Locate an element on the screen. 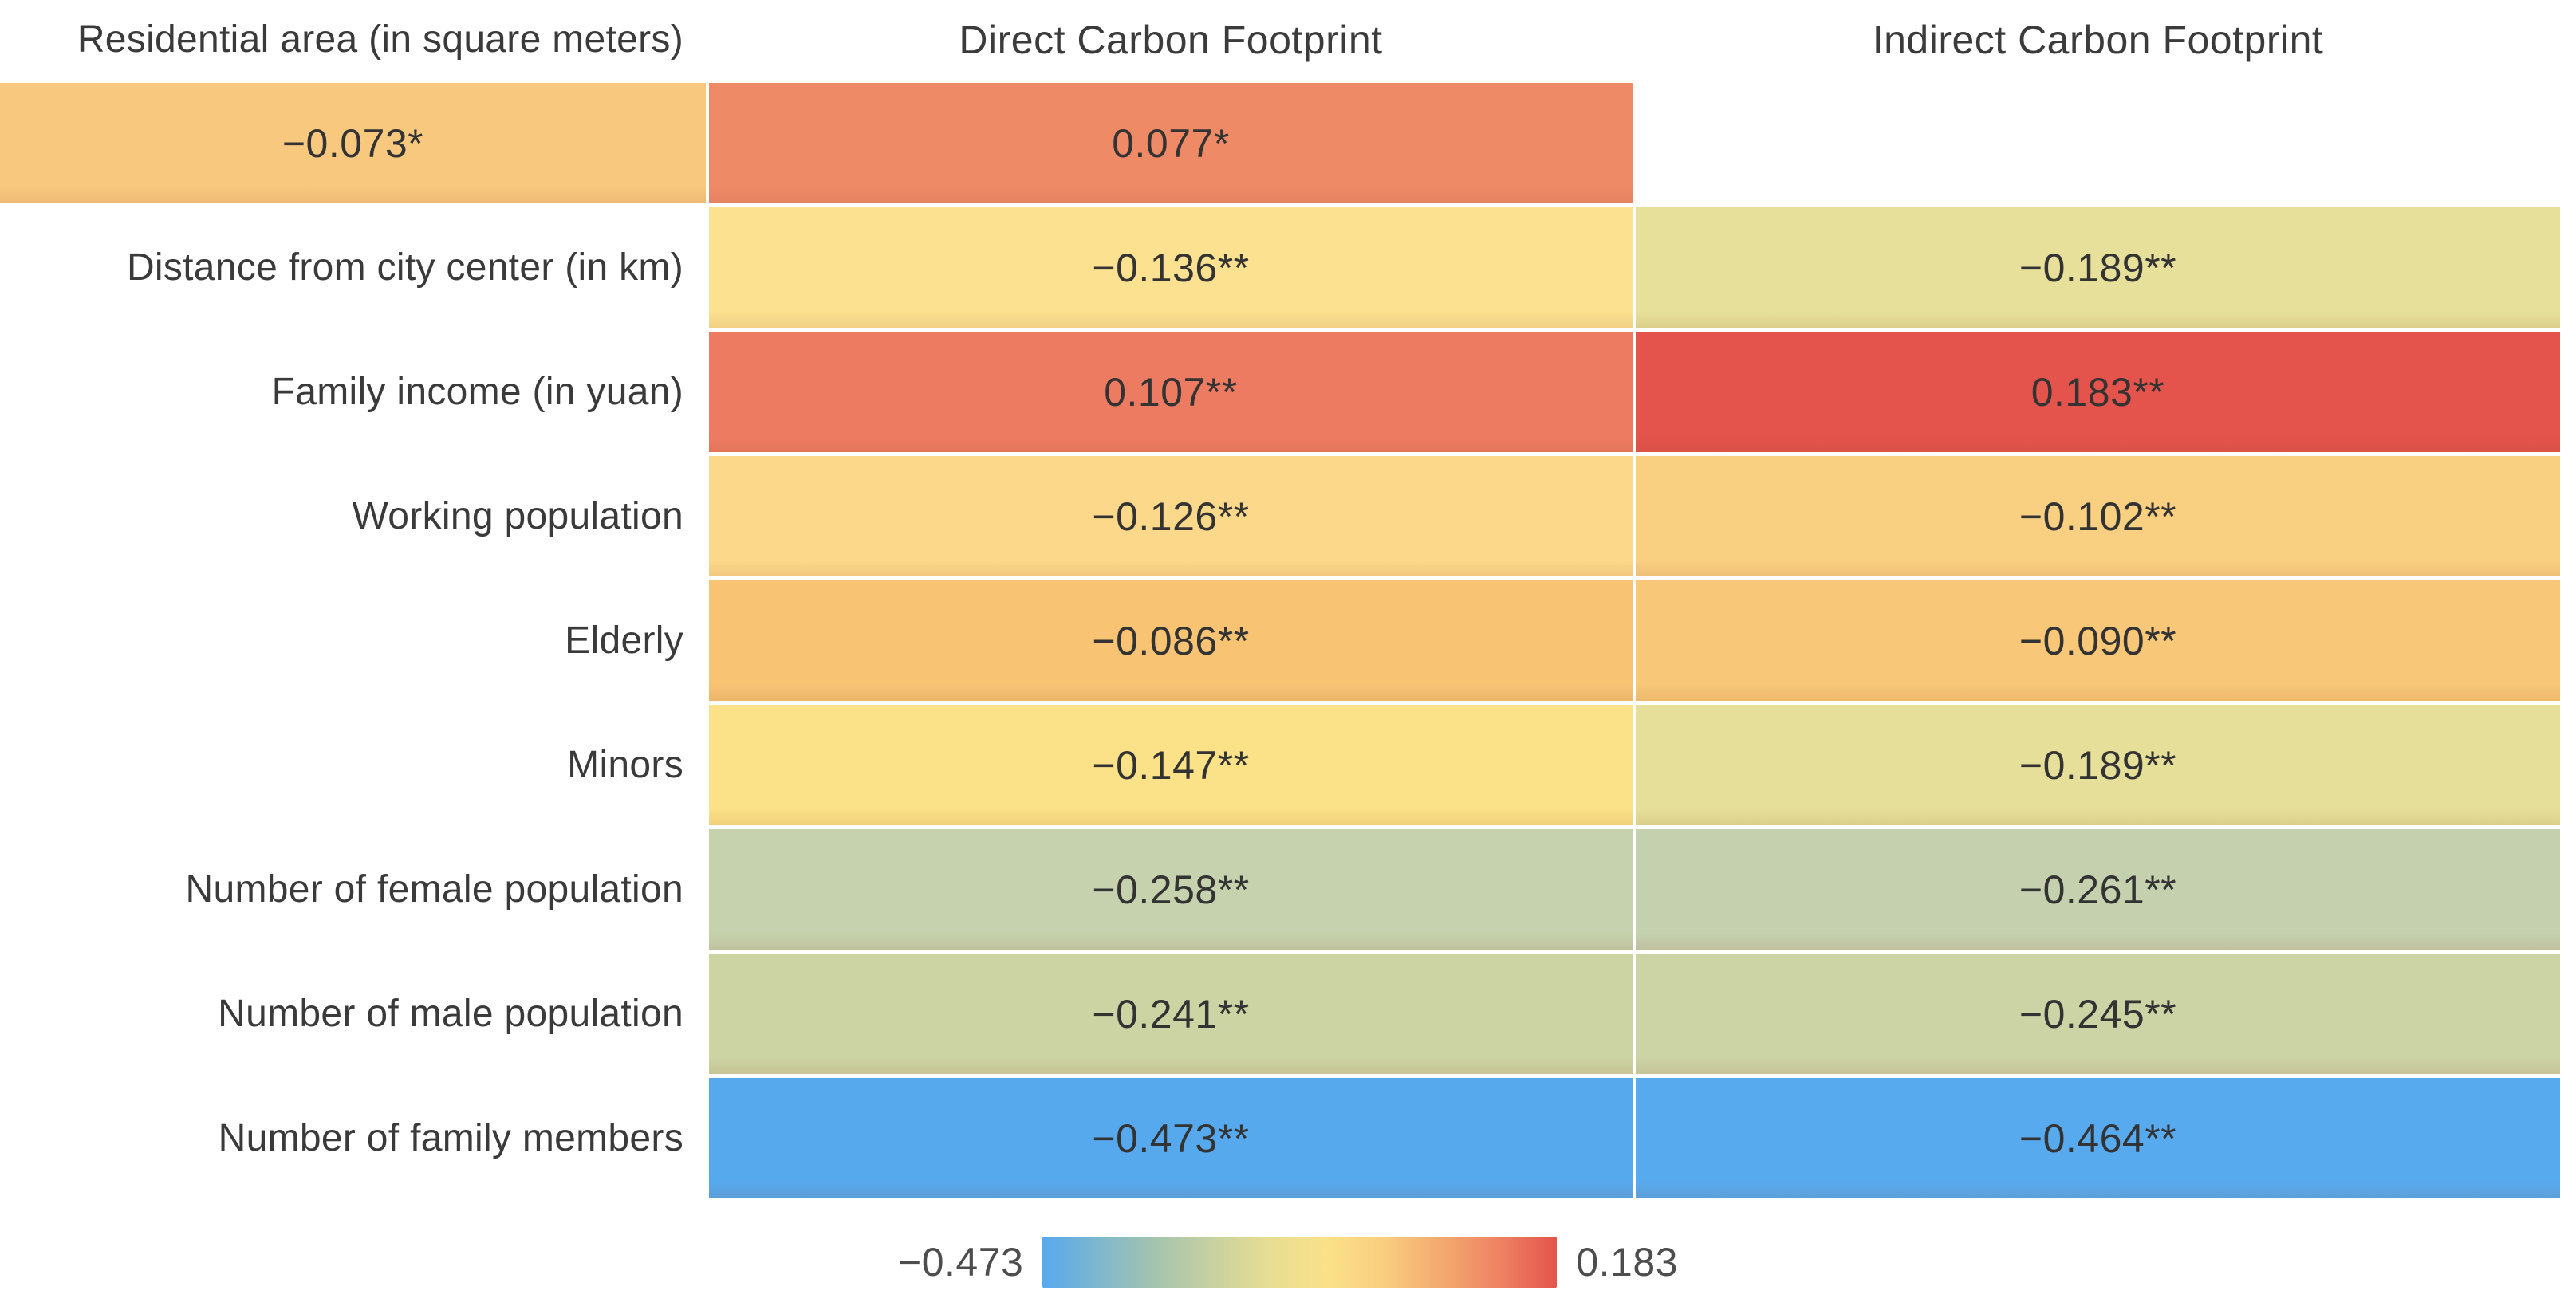 This screenshot has width=2576, height=1314. cell-value: −0.473** is located at coordinates (1171, 1138).